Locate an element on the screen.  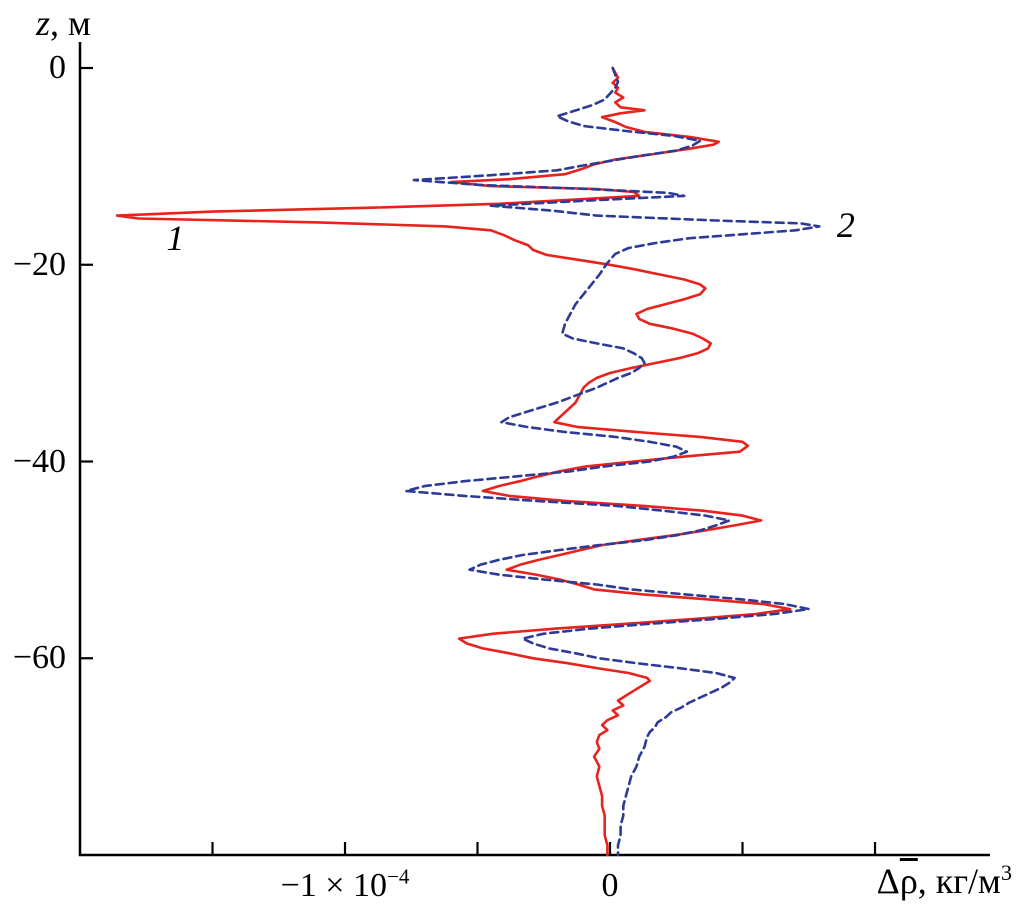
y-tick-label: −20 is located at coordinates (39, 264).